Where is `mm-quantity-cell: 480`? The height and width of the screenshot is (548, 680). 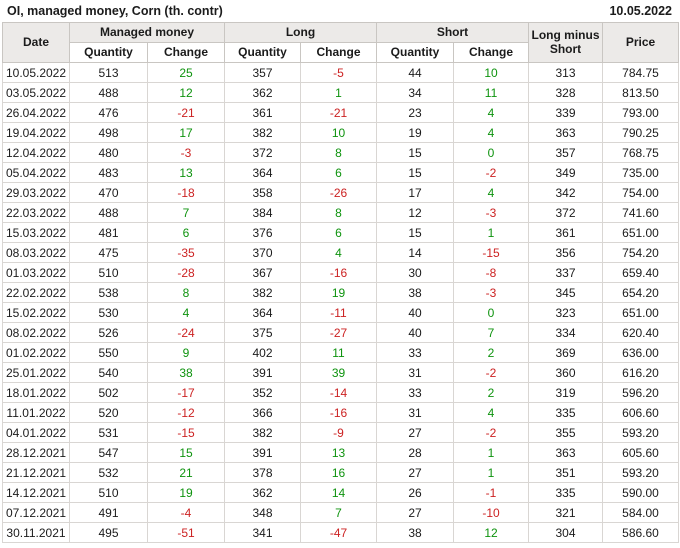 mm-quantity-cell: 480 is located at coordinates (108, 152).